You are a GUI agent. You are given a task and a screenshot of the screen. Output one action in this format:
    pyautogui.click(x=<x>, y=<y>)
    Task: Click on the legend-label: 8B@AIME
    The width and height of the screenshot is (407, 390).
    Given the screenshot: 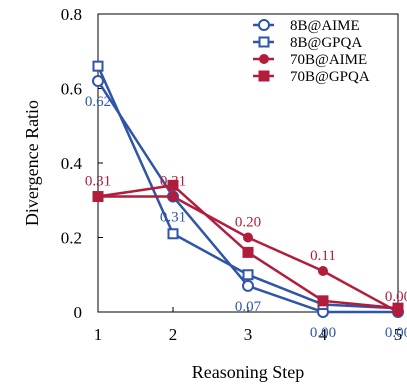 What is the action you would take?
    pyautogui.click(x=325, y=26)
    